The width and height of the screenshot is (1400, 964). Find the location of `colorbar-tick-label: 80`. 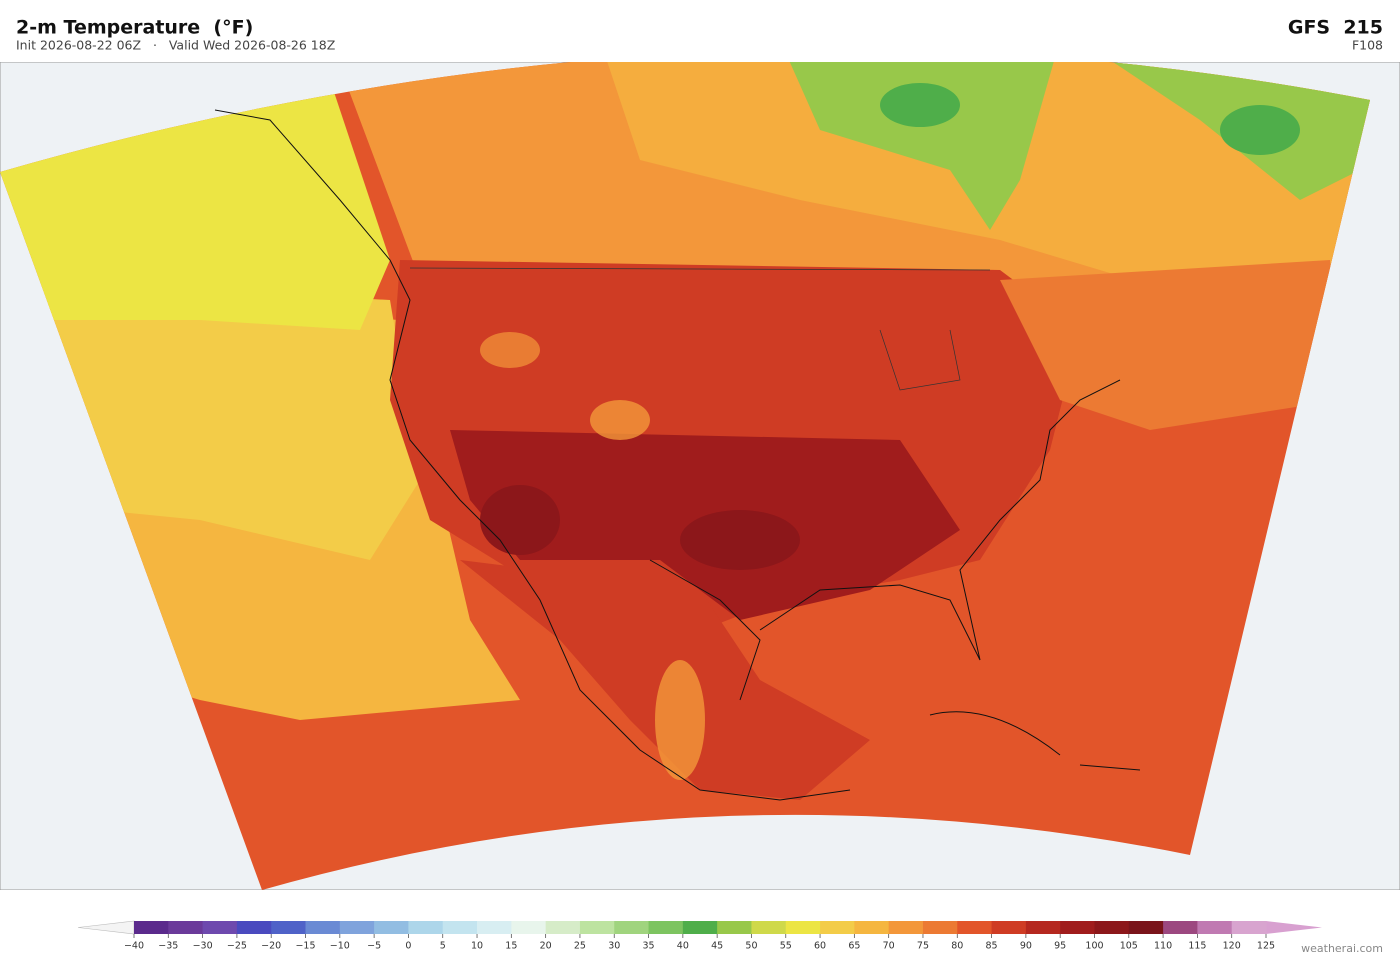

colorbar-tick-label: 80 is located at coordinates (957, 946).